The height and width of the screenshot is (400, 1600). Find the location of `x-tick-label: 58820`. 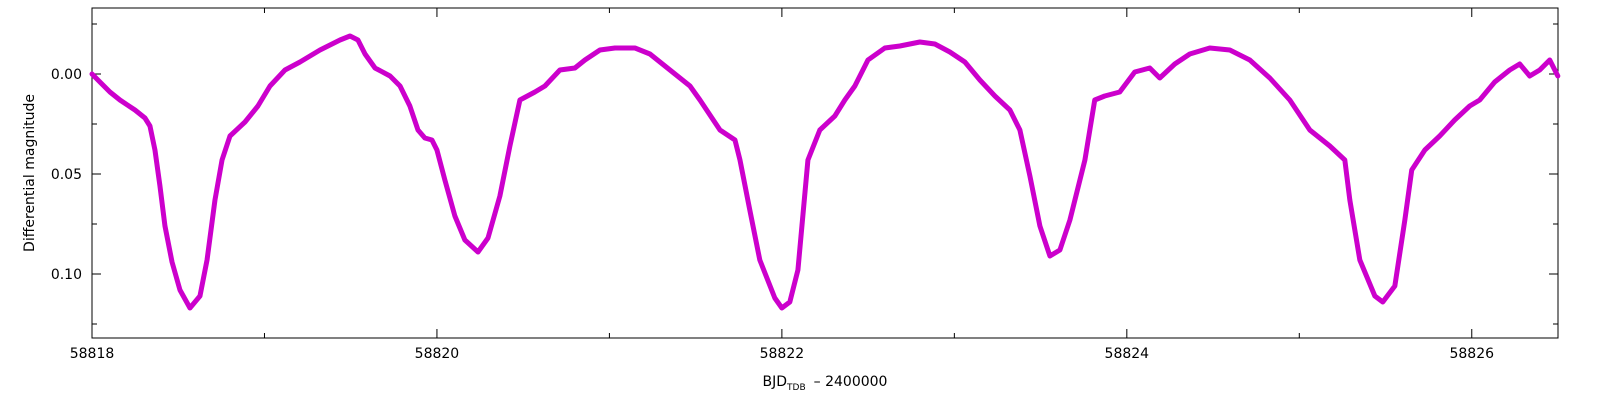

x-tick-label: 58820 is located at coordinates (437, 354).